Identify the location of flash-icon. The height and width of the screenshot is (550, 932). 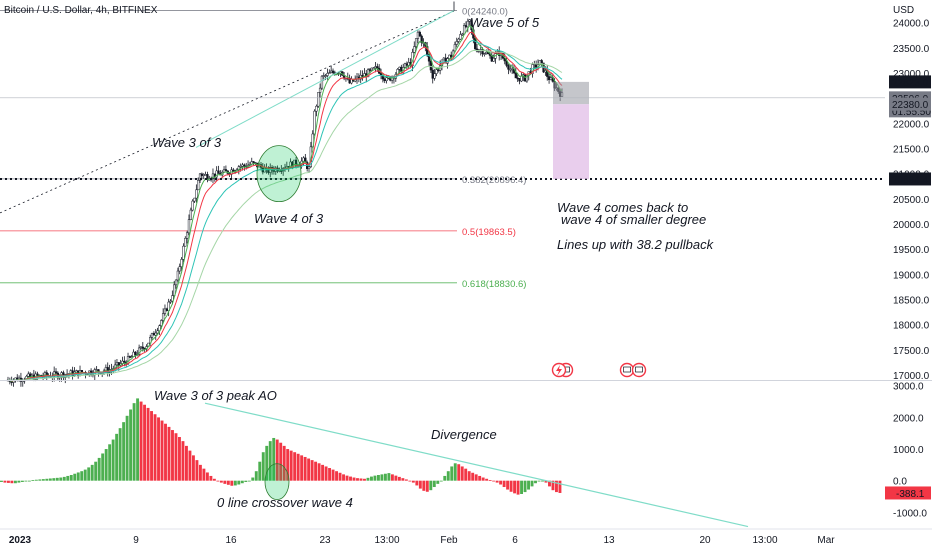
(559, 370).